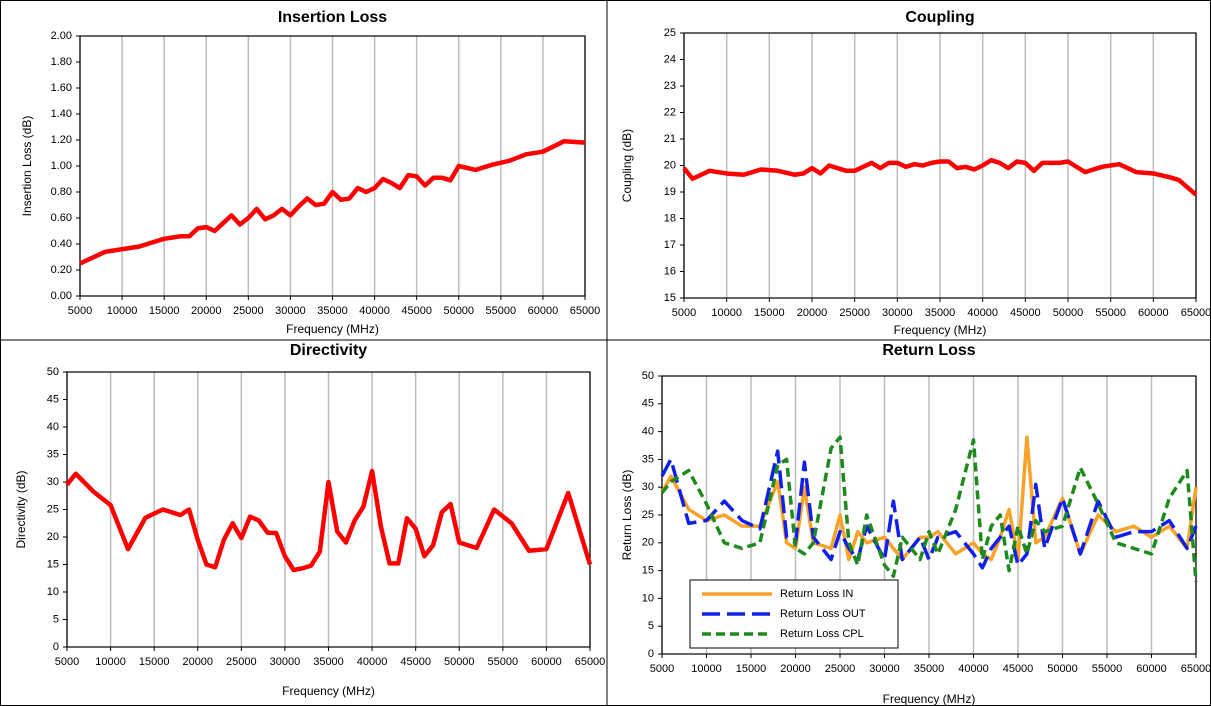 Image resolution: width=1211 pixels, height=706 pixels. Describe the element at coordinates (670, 59) in the screenshot. I see `y-tick-label: 24` at that location.